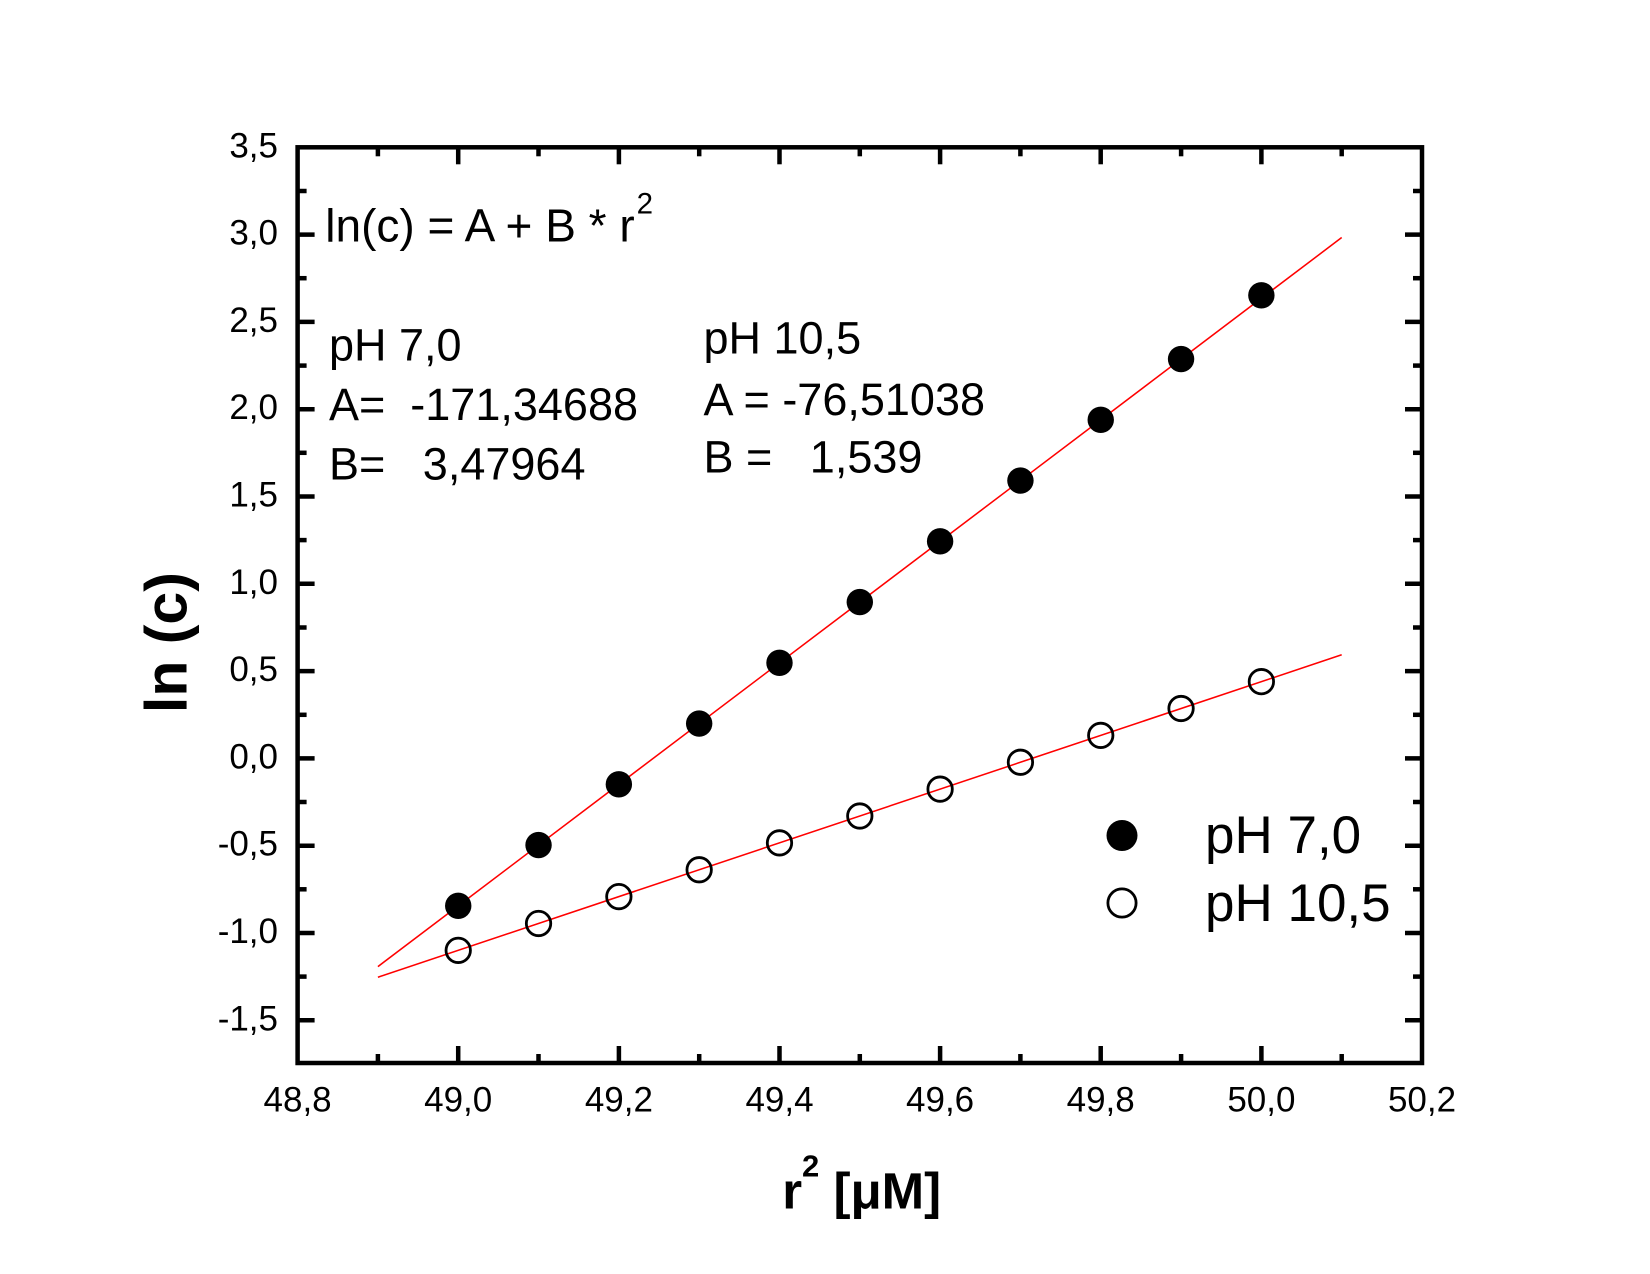 The height and width of the screenshot is (1274, 1650). I want to click on svg-text: 49,2, so click(619, 1100).